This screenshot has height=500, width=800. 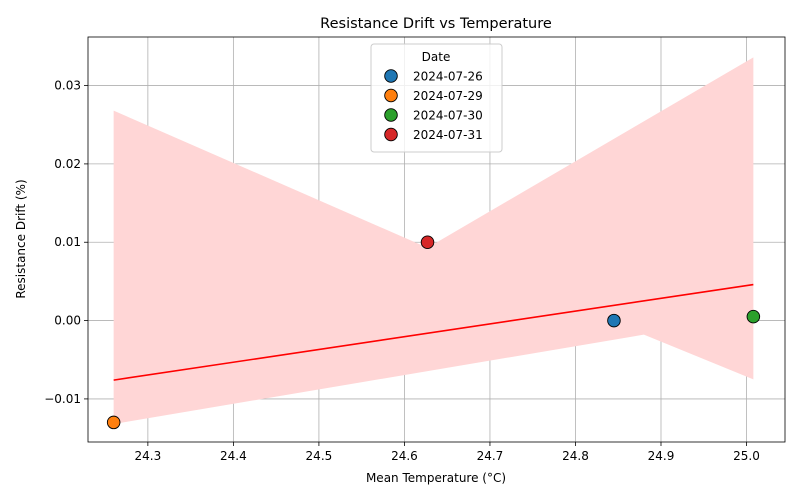 I want to click on x-tick-label: 24.5, so click(x=319, y=456).